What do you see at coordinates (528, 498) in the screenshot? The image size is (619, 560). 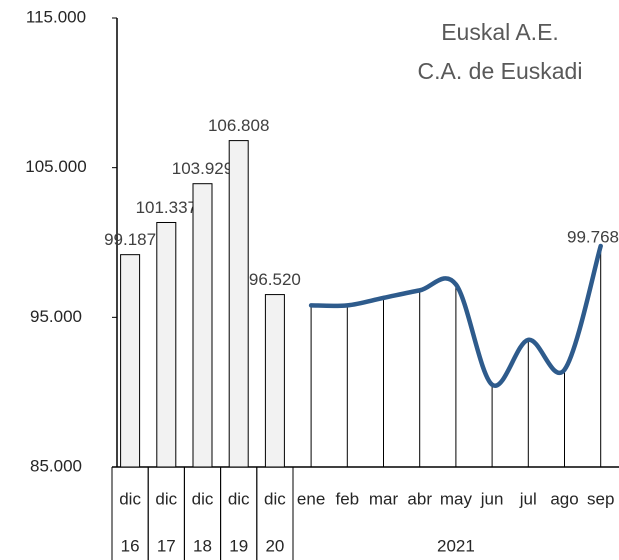 I see `x-tick-label: jul` at bounding box center [528, 498].